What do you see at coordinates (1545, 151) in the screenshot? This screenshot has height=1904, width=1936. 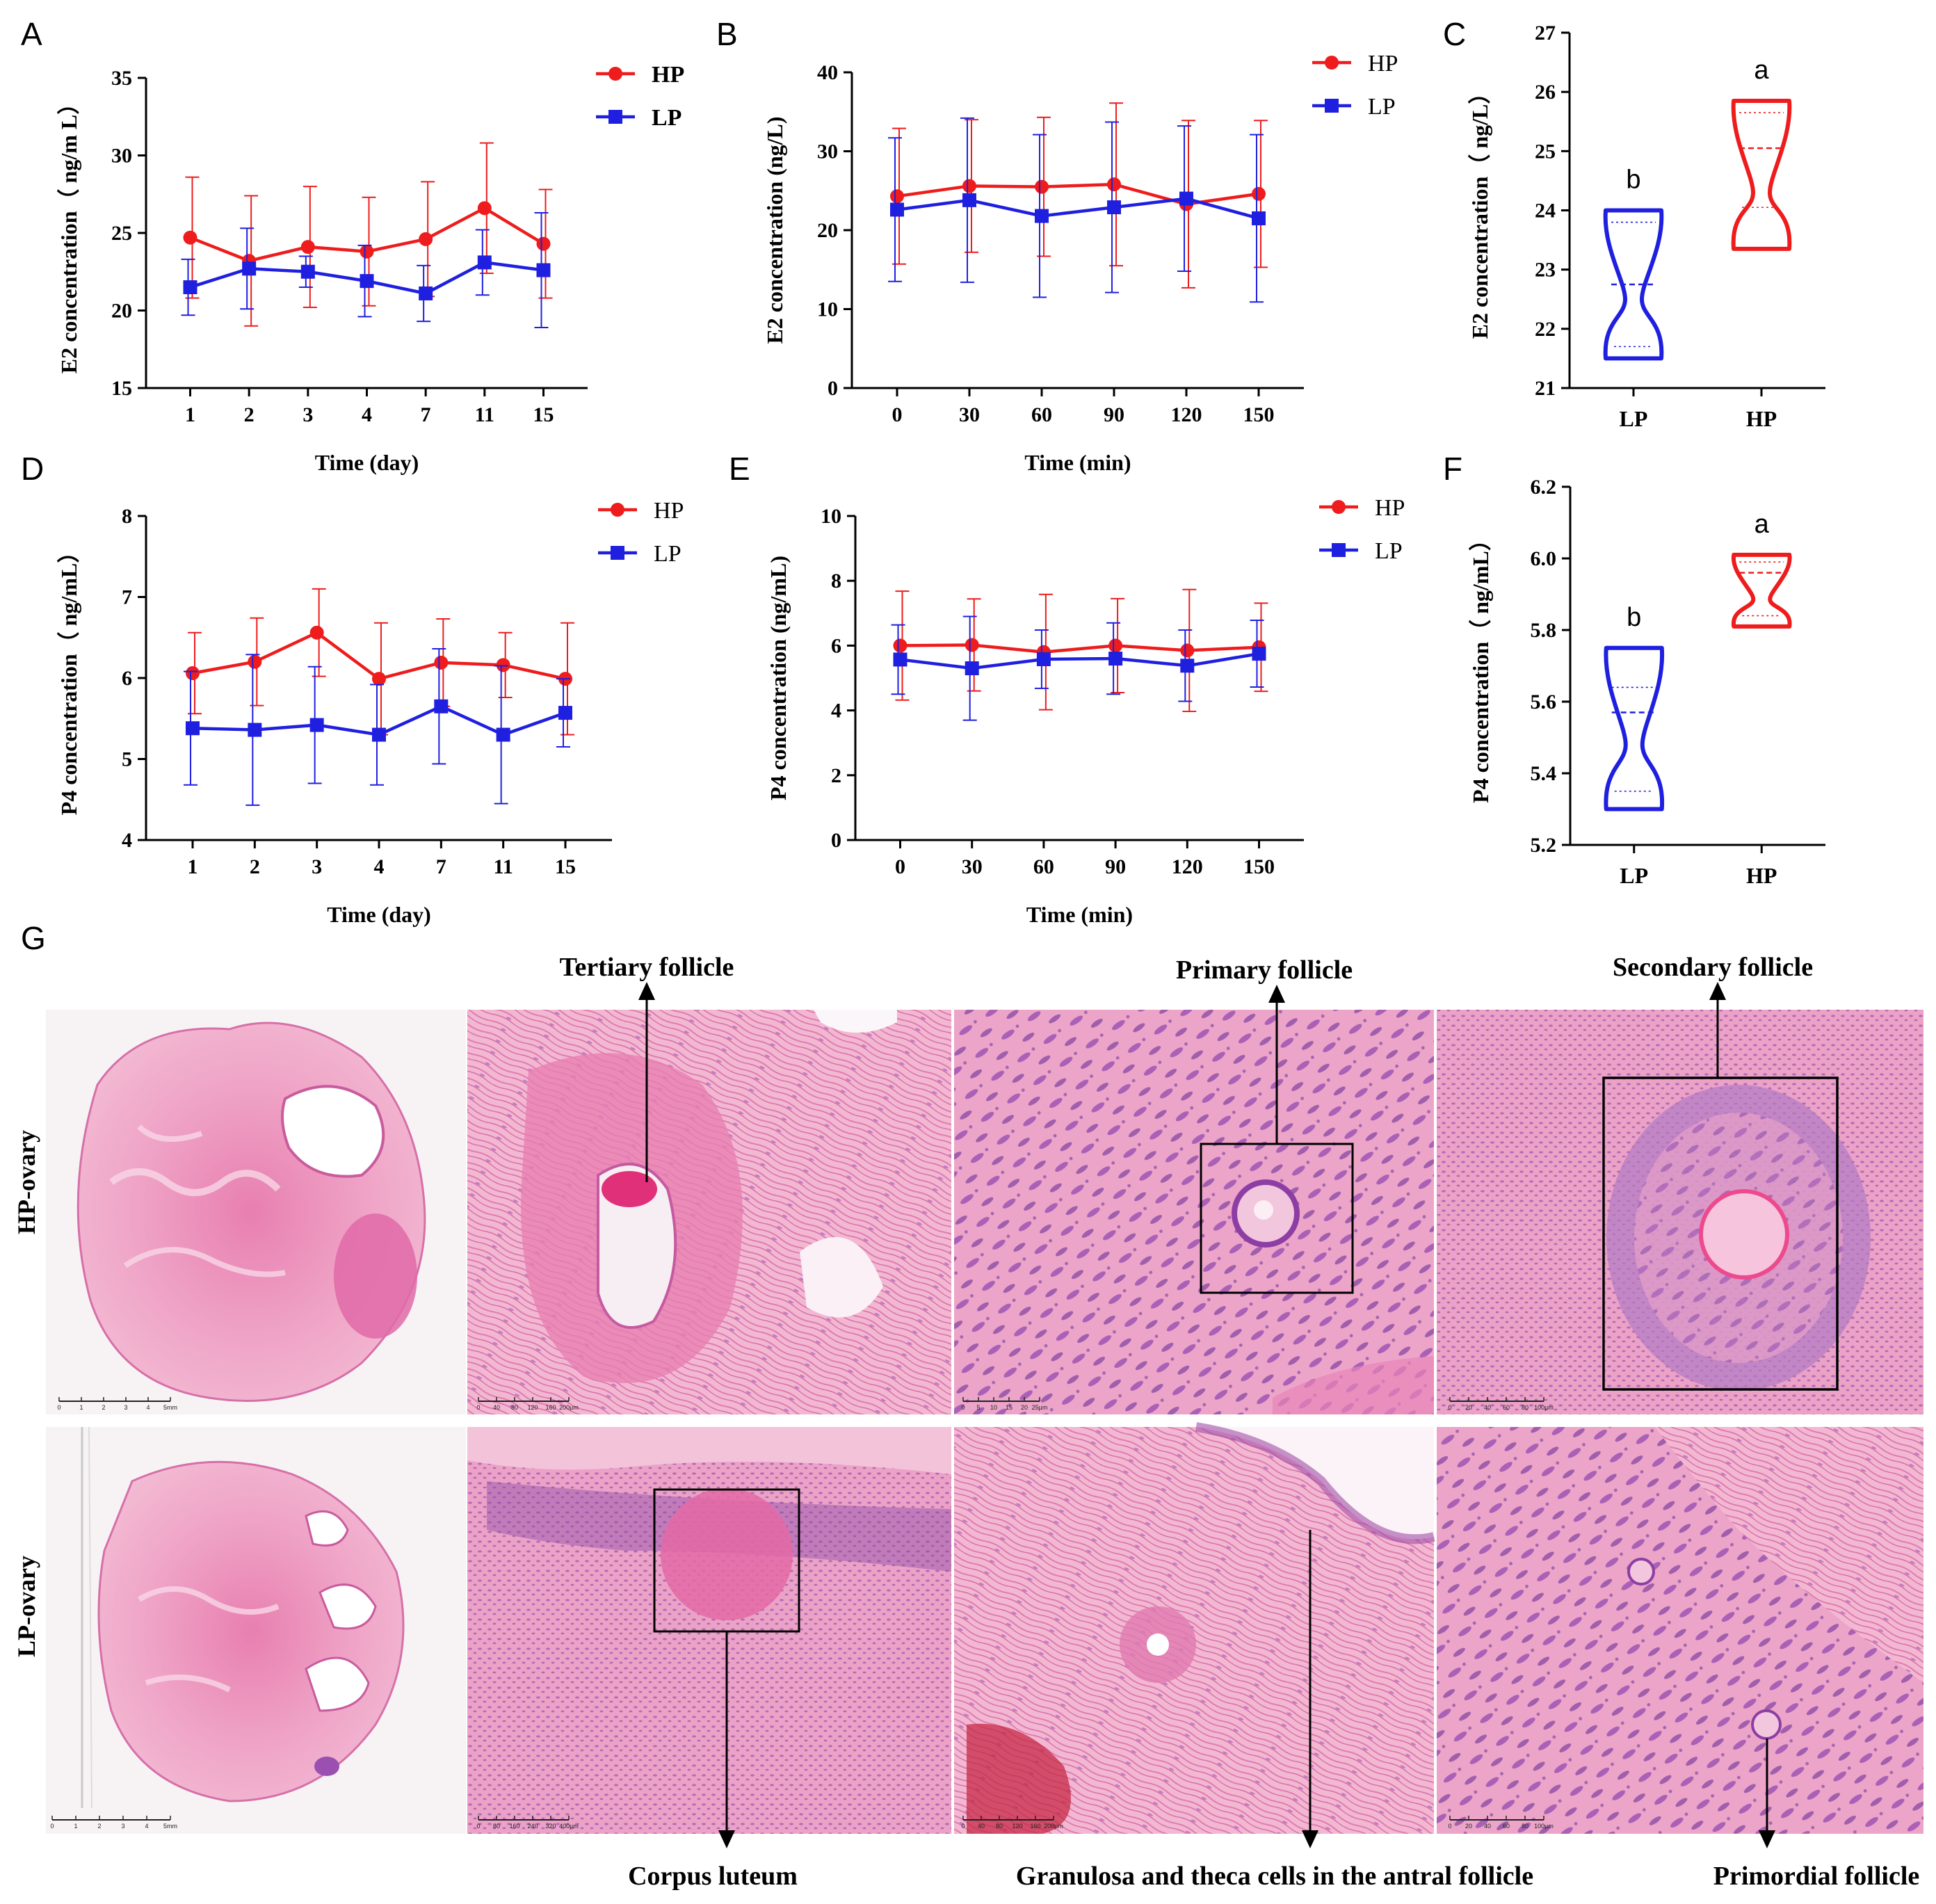 I see `y-tick-label-c: 25` at bounding box center [1545, 151].